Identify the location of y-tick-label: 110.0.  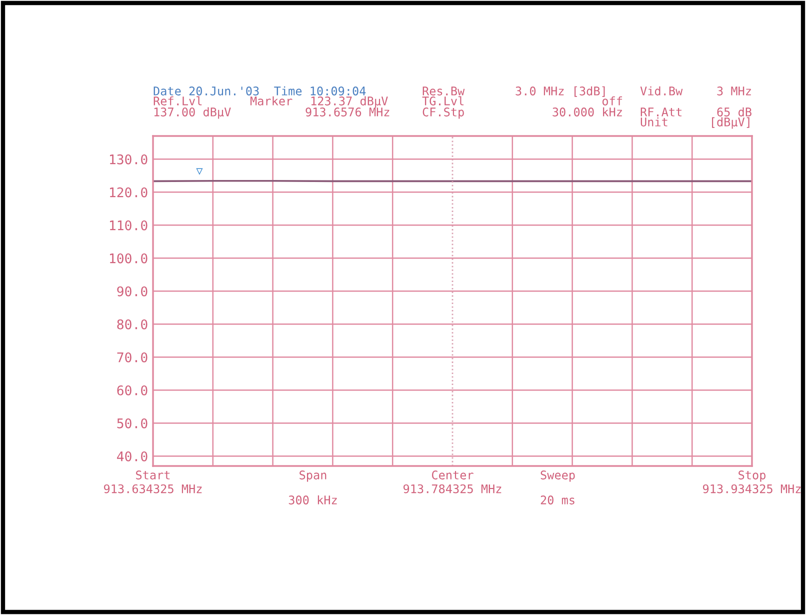
(129, 225).